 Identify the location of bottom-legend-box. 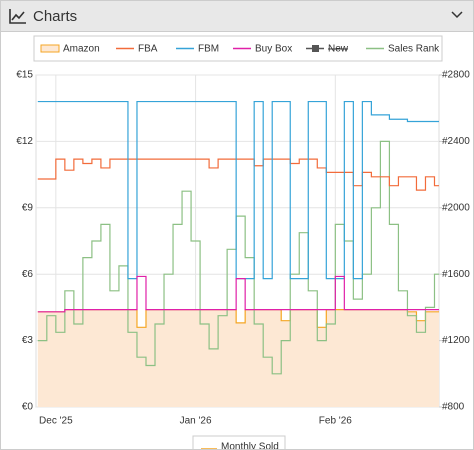
(239, 442).